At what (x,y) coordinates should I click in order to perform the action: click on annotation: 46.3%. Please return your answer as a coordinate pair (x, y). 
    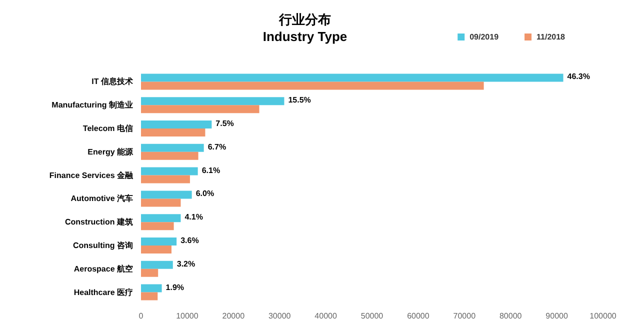
    Looking at the image, I should click on (578, 77).